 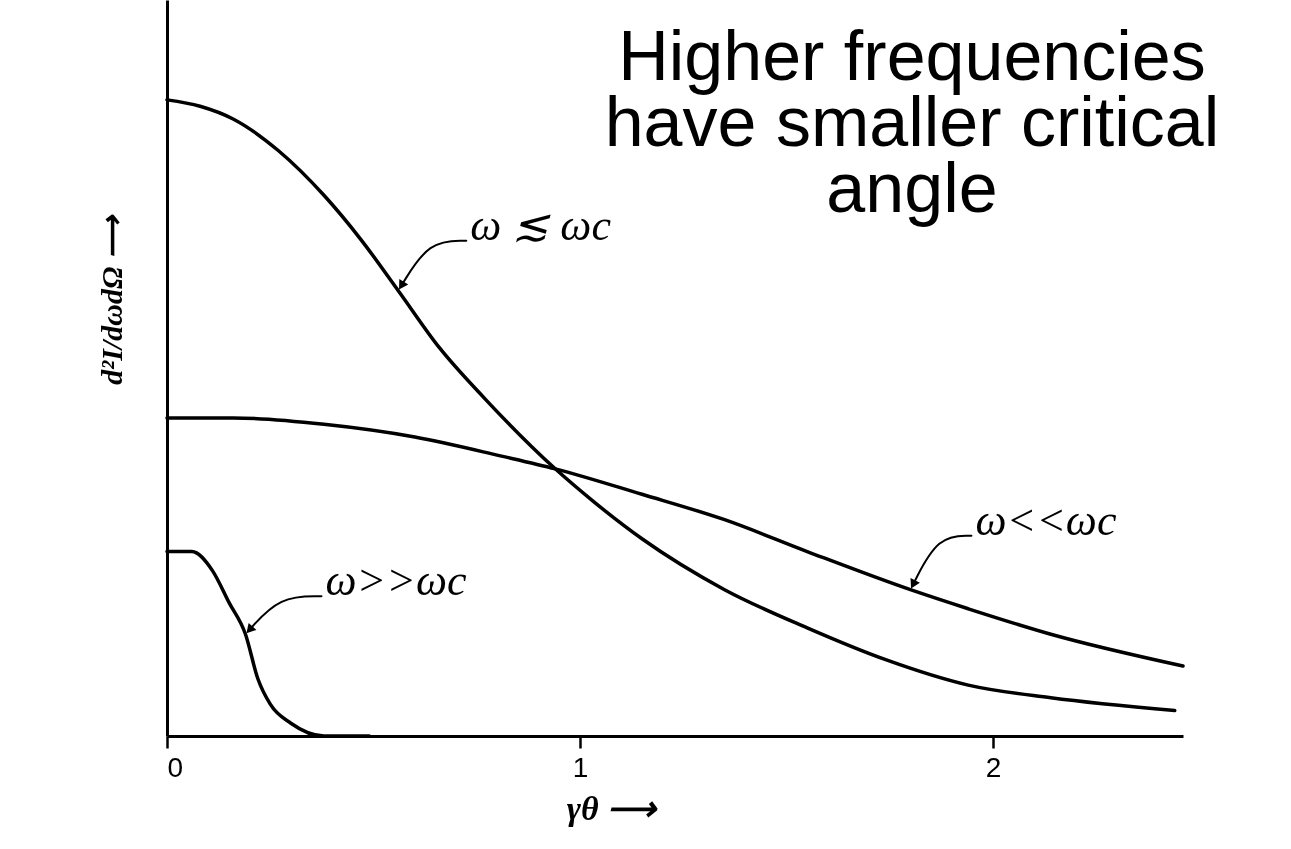 I want to click on x-tick-label: 0, so click(x=175, y=767).